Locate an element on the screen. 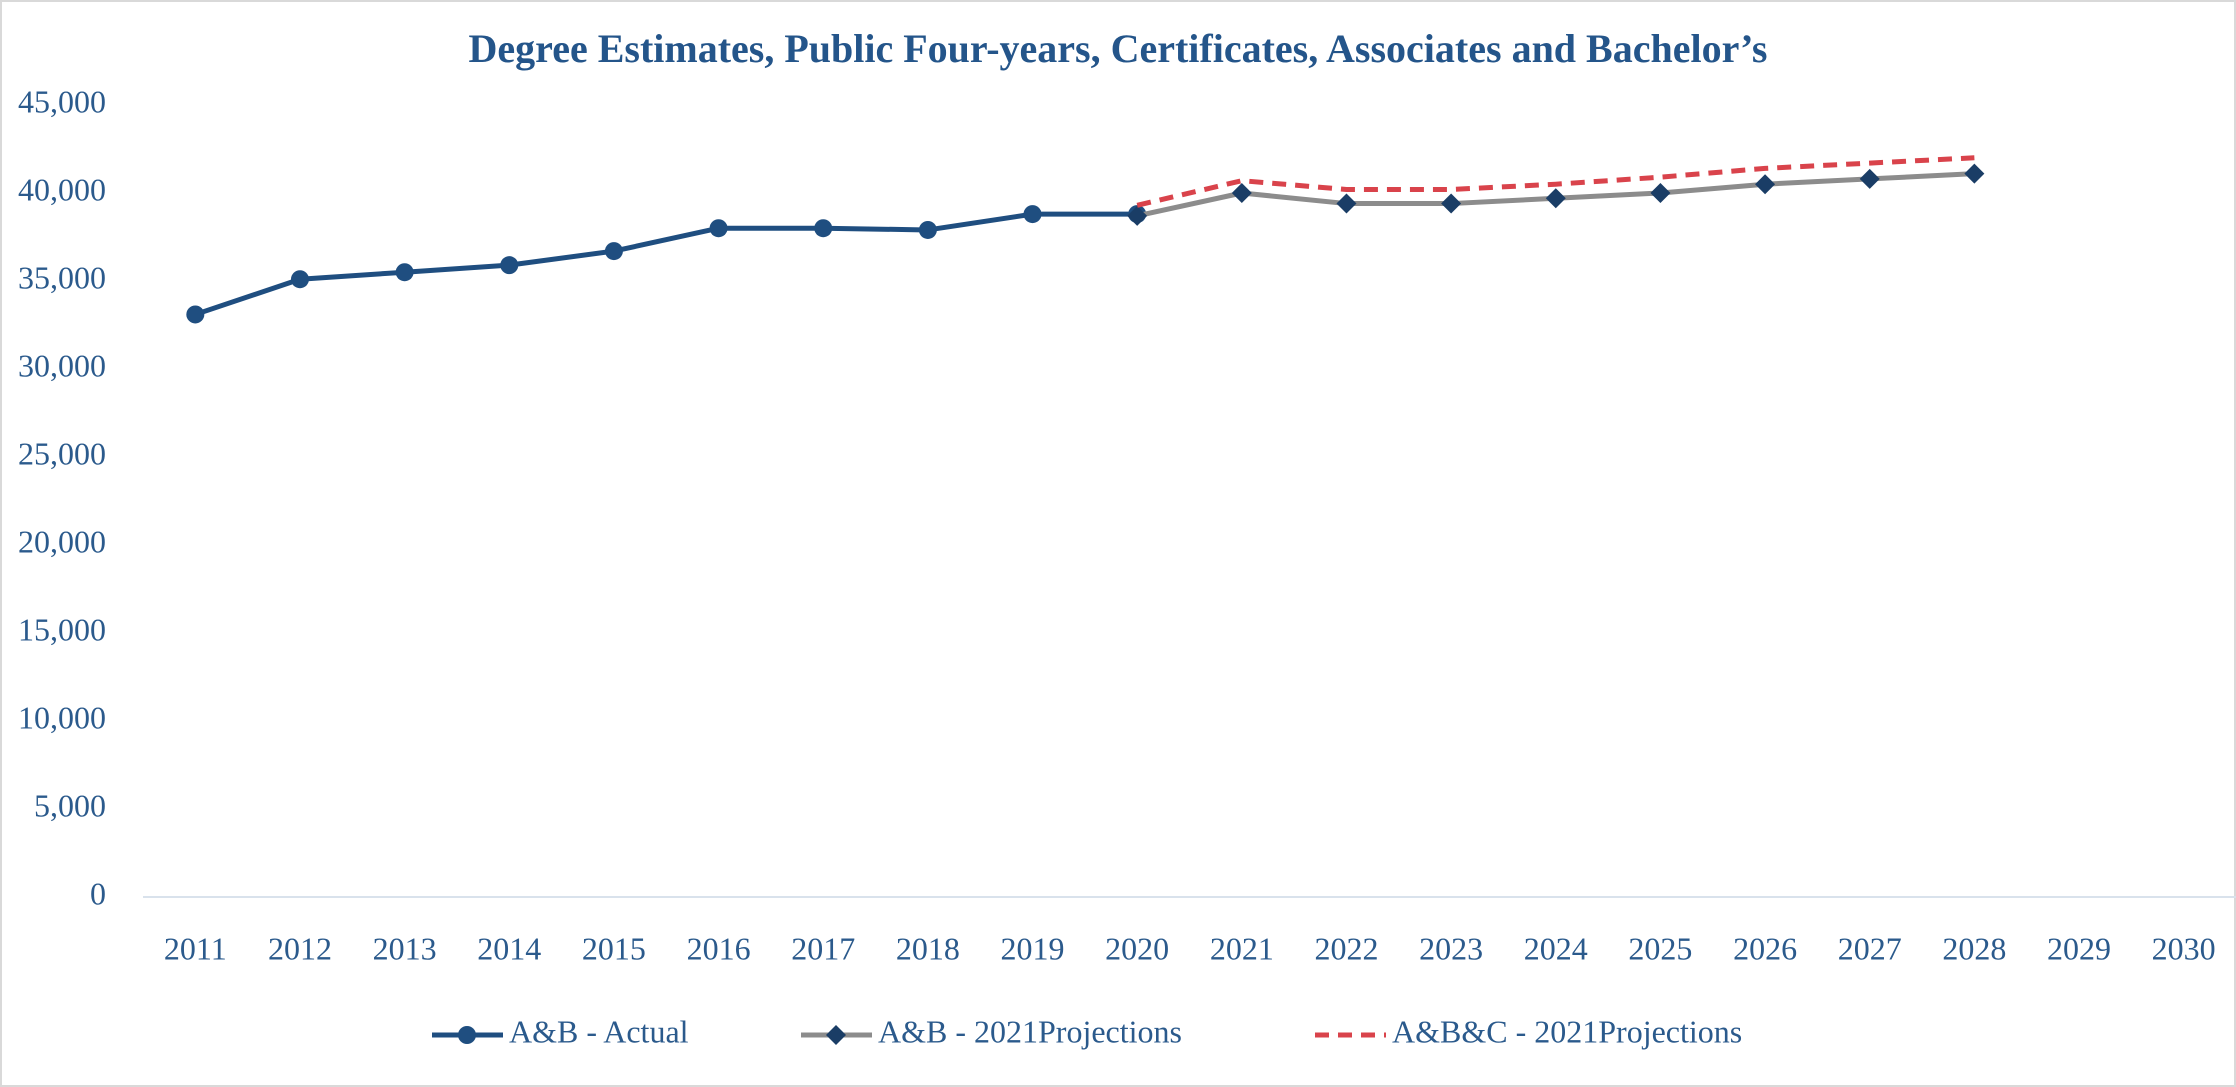 This screenshot has width=2236, height=1087. y-tick-label: 30,000 is located at coordinates (62, 365).